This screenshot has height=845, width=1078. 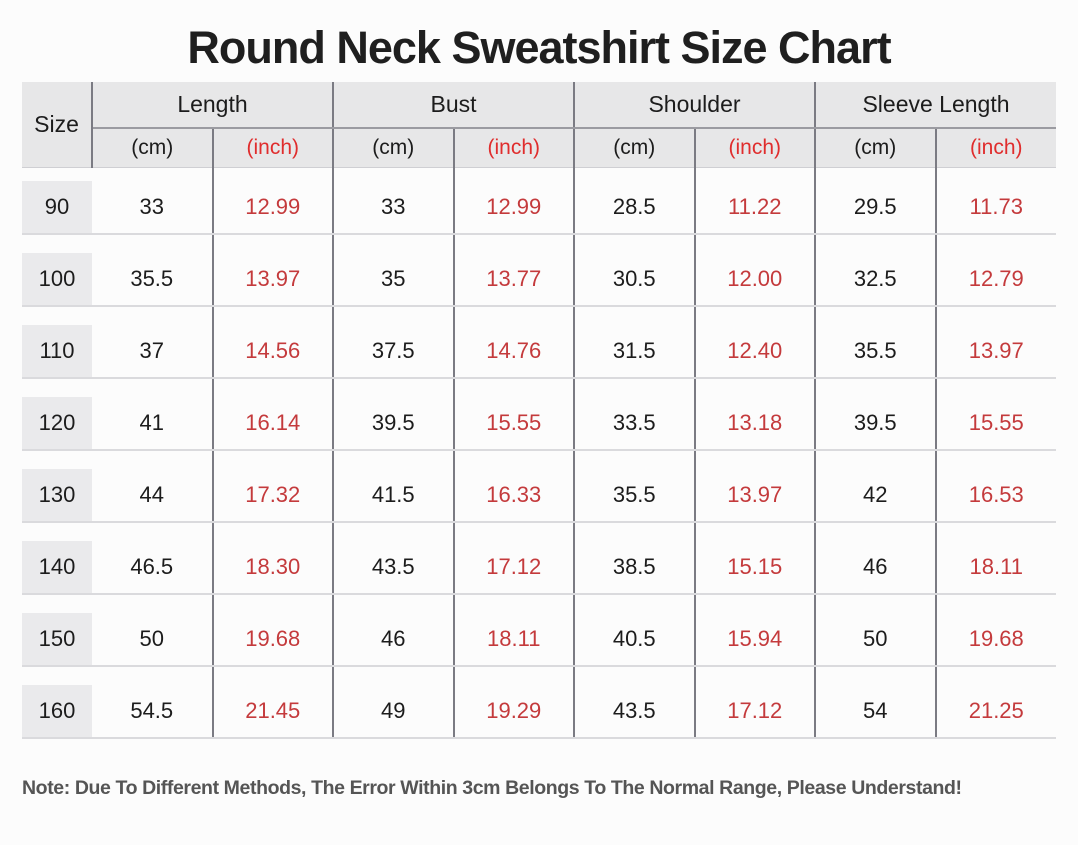 I want to click on bust-inch-cell: 12.99, so click(x=514, y=201).